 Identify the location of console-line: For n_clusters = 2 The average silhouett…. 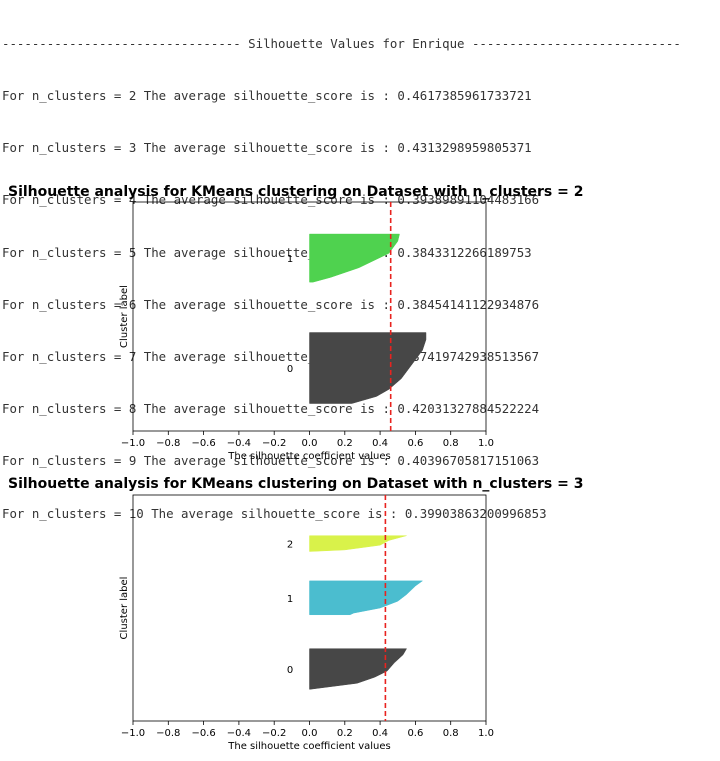
(267, 96).